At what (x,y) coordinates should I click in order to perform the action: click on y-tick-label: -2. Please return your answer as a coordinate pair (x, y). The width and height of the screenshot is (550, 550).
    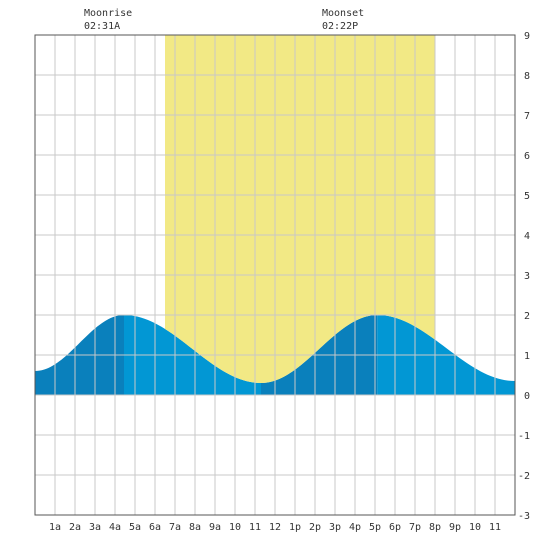
    Looking at the image, I should click on (524, 476).